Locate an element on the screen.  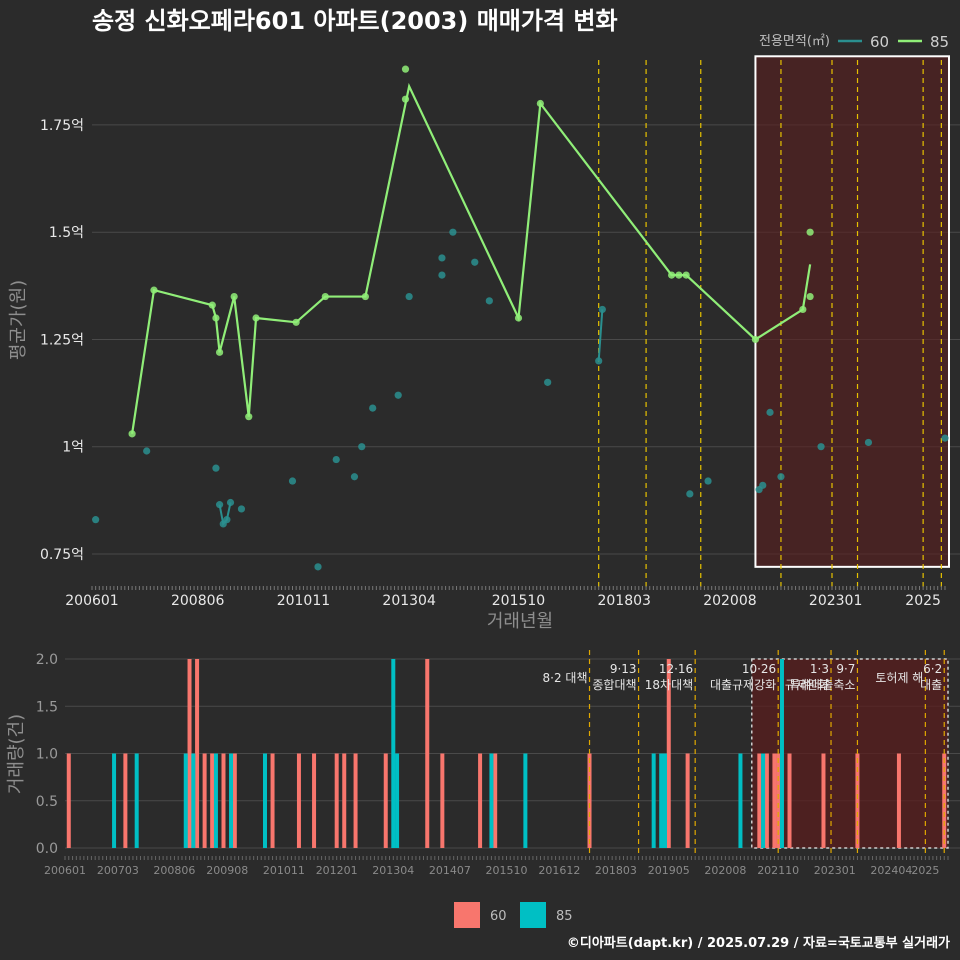
price-x-tick: 202301 is located at coordinates (835, 601).